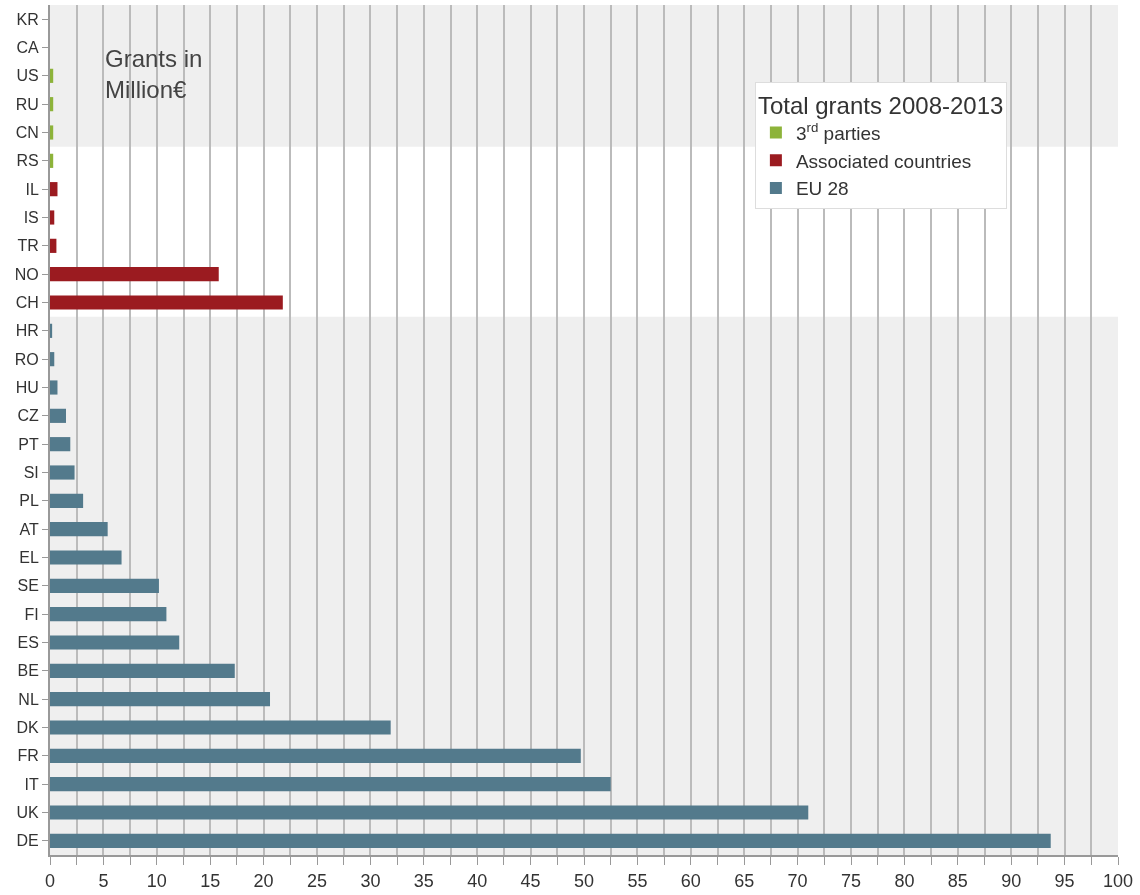  Describe the element at coordinates (1011, 880) in the screenshot. I see `x-tick-label: 90` at that location.